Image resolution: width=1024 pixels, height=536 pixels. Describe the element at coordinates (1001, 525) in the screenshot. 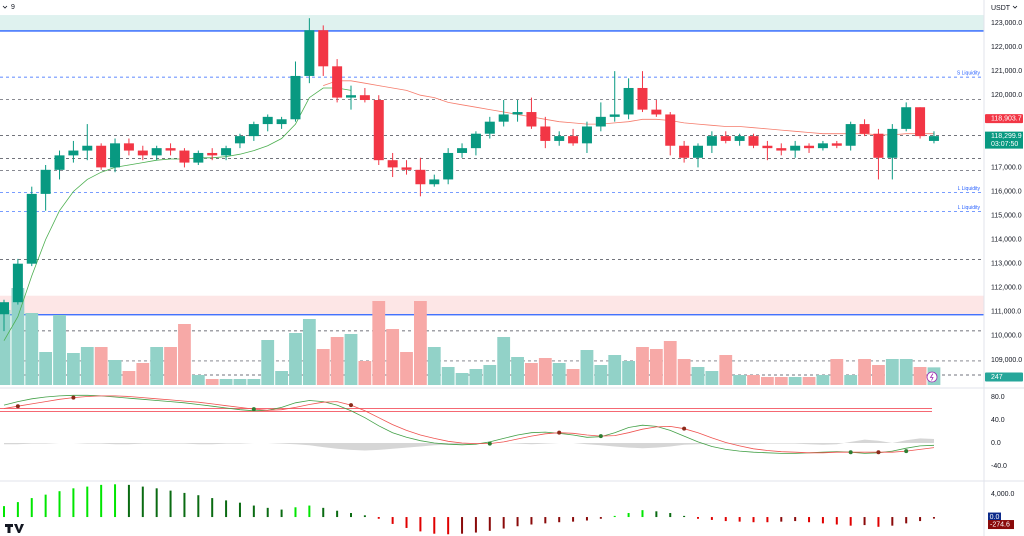

I see `histogram-last-box` at that location.